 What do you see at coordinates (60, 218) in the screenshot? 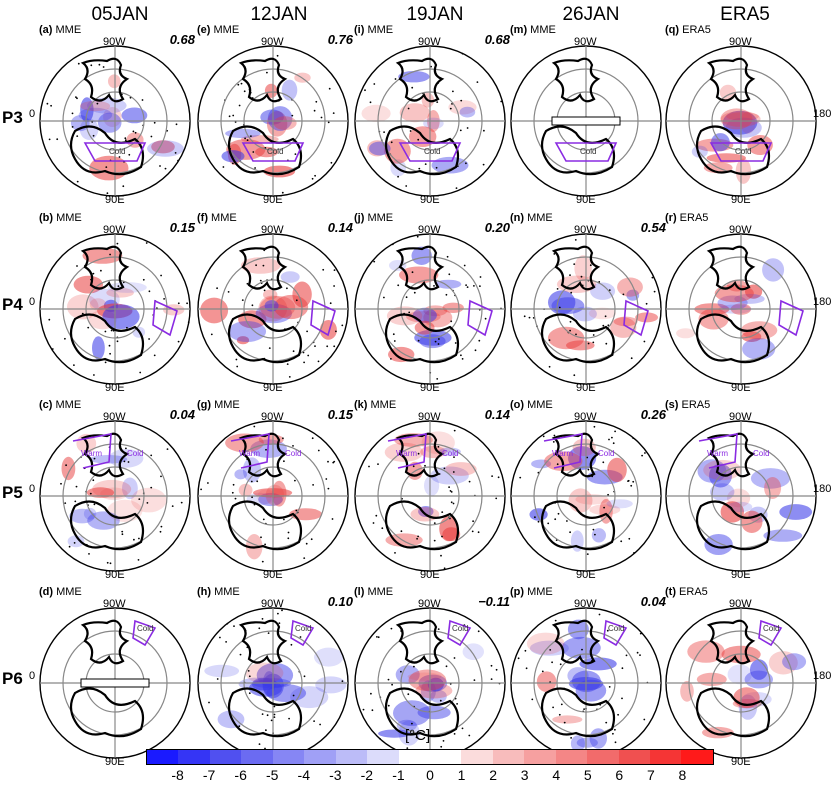
I see `panel-label: (b) MME` at bounding box center [60, 218].